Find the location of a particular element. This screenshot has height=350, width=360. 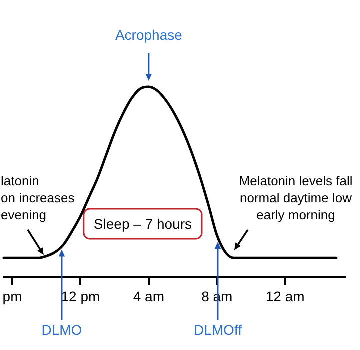

text: DLMO is located at coordinates (62, 330).